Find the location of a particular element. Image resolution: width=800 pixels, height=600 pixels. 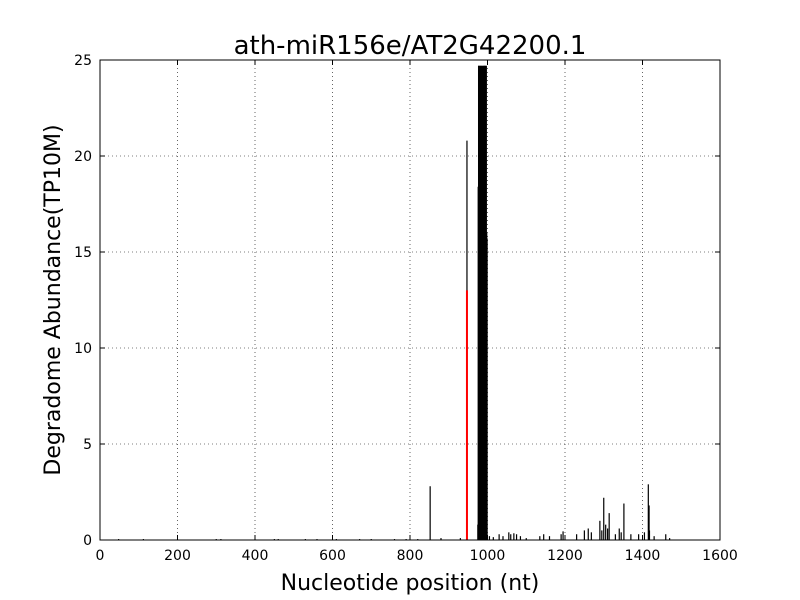

y-tick-label: 15 is located at coordinates (83, 253).